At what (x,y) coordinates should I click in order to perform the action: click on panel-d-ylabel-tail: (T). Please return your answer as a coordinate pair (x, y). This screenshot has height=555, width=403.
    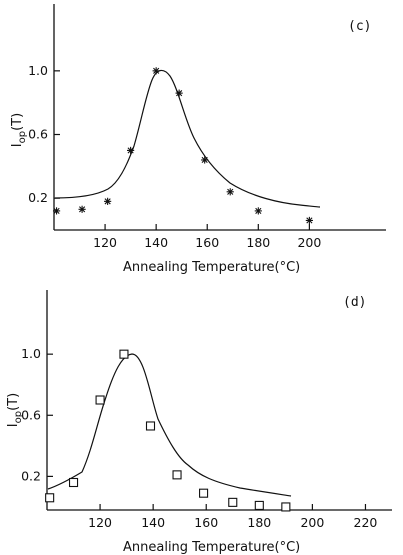
    Looking at the image, I should click on (13, 402).